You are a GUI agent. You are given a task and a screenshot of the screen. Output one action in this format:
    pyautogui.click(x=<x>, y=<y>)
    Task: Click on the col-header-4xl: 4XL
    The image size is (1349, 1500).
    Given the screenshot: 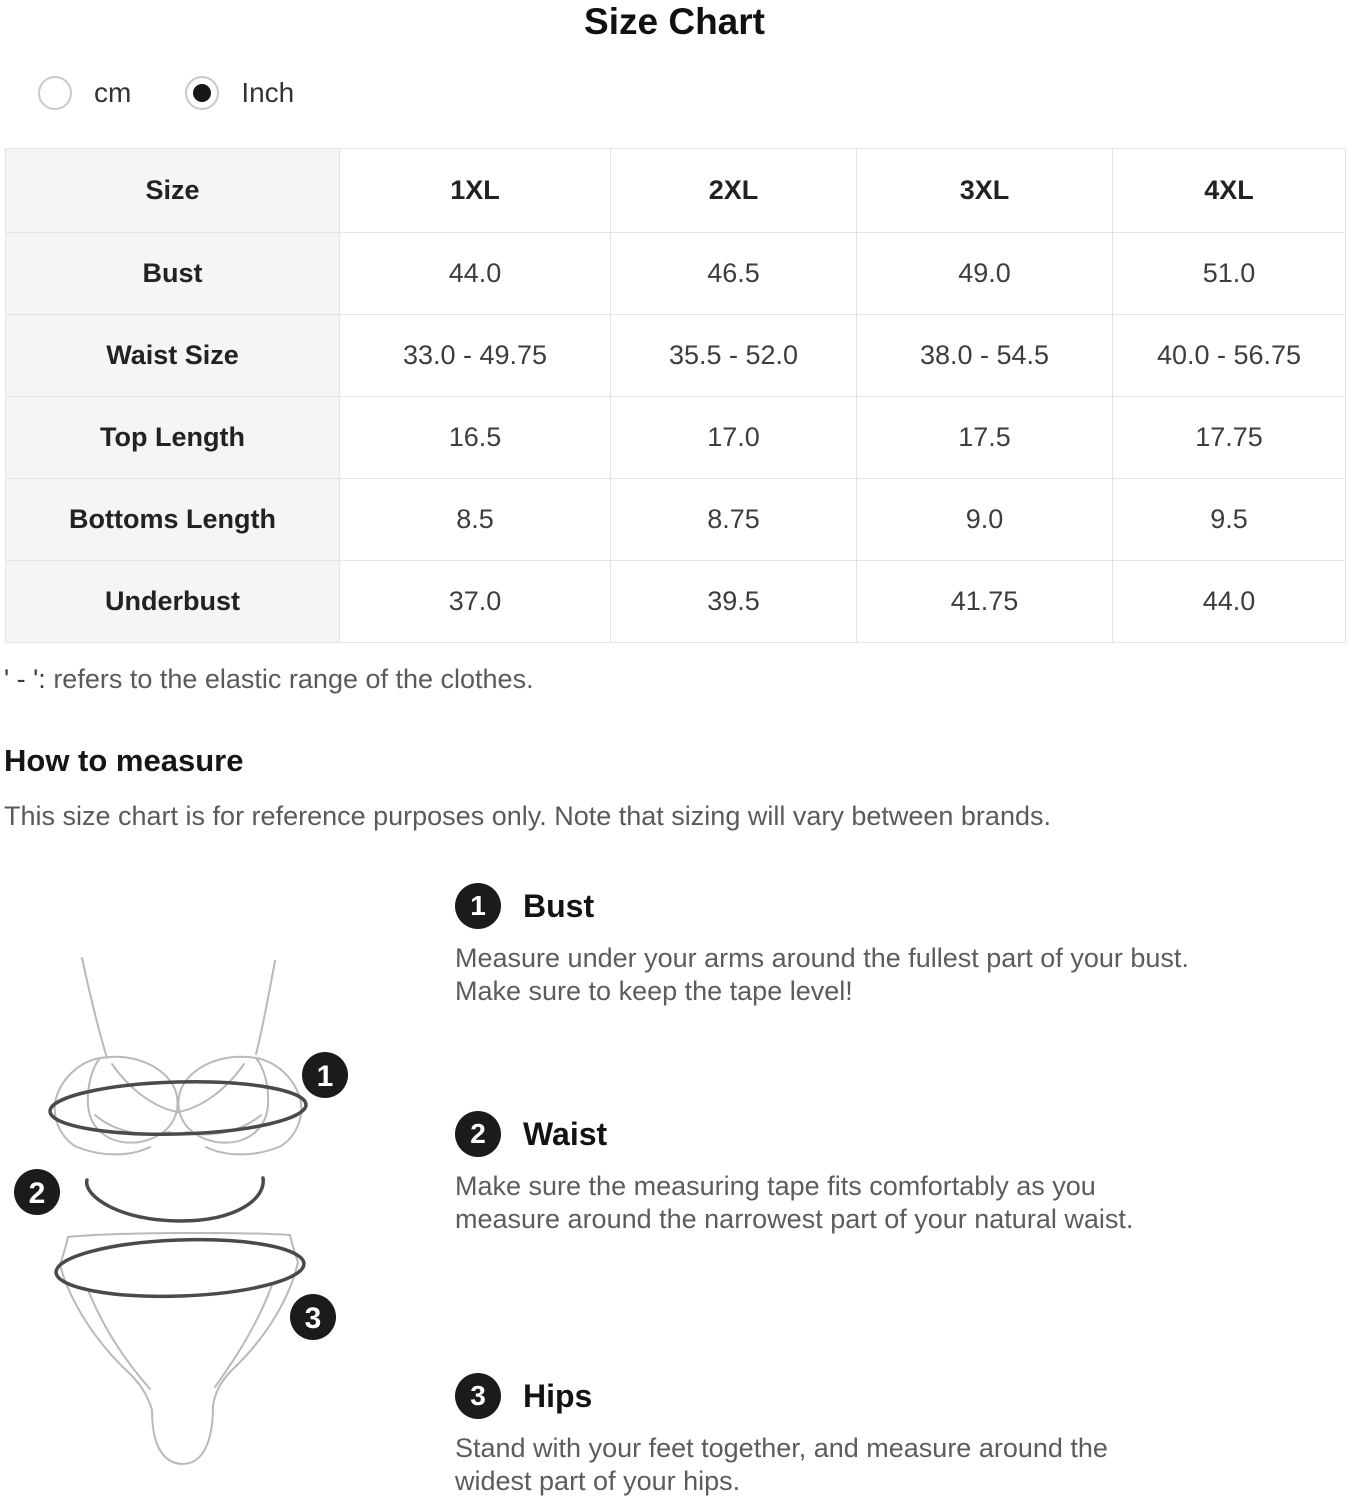 What is the action you would take?
    pyautogui.click(x=1229, y=190)
    